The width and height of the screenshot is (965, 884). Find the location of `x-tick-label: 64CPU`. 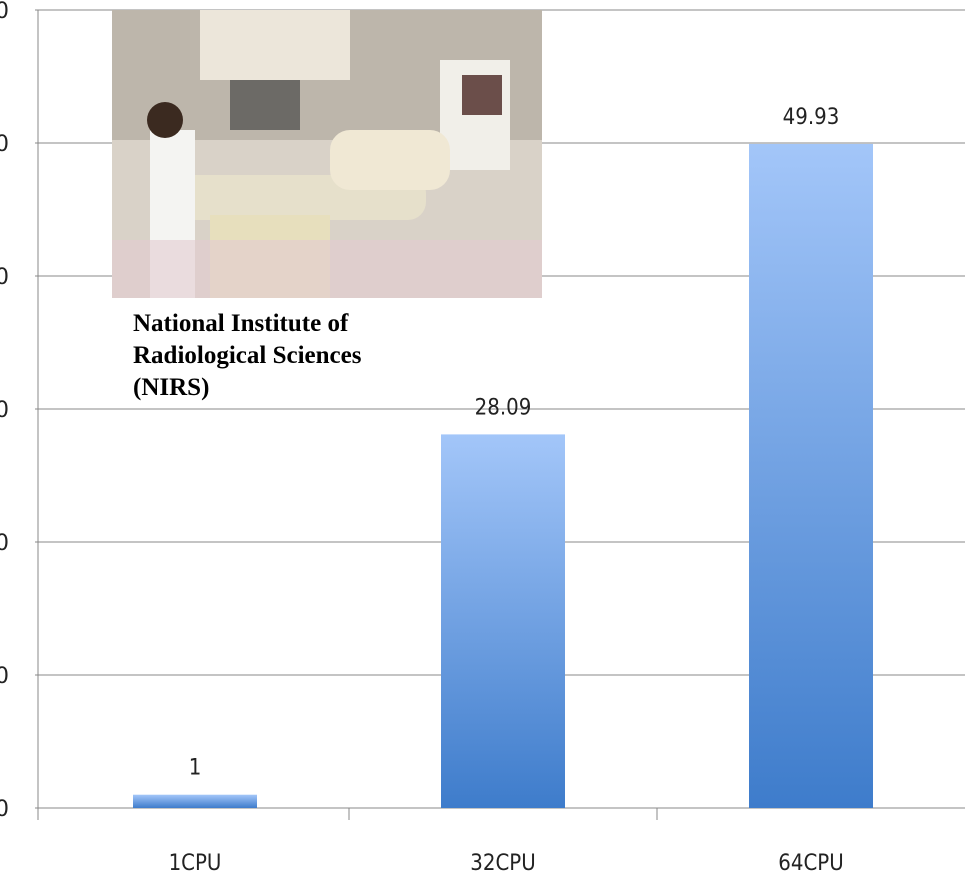

x-tick-label: 64CPU is located at coordinates (810, 863).